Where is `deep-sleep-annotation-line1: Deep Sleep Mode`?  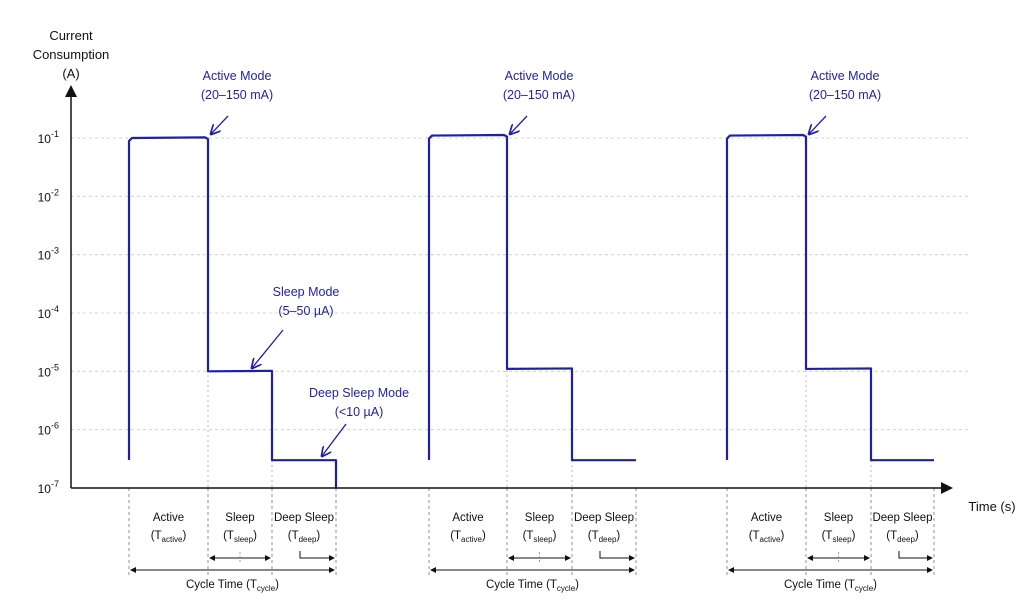
deep-sleep-annotation-line1: Deep Sleep Mode is located at coordinates (359, 393).